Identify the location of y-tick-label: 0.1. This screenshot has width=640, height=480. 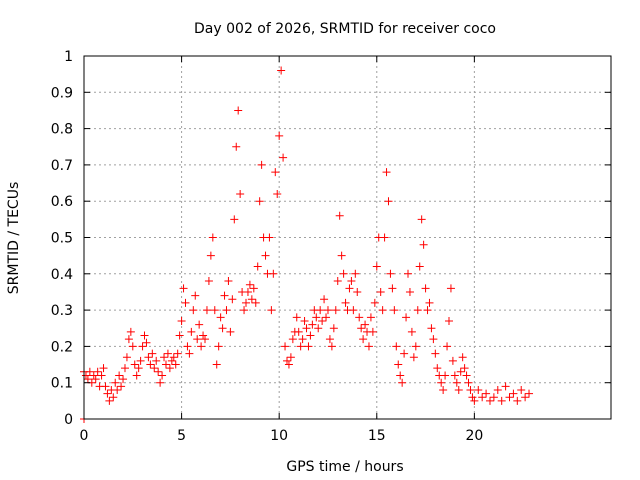
(62, 384).